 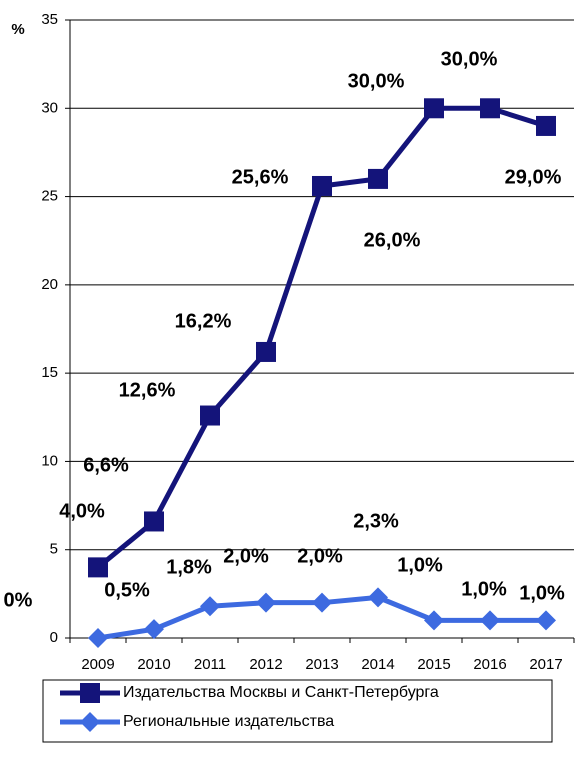 What do you see at coordinates (189, 567) in the screenshot?
I see `data-label: 1,8%` at bounding box center [189, 567].